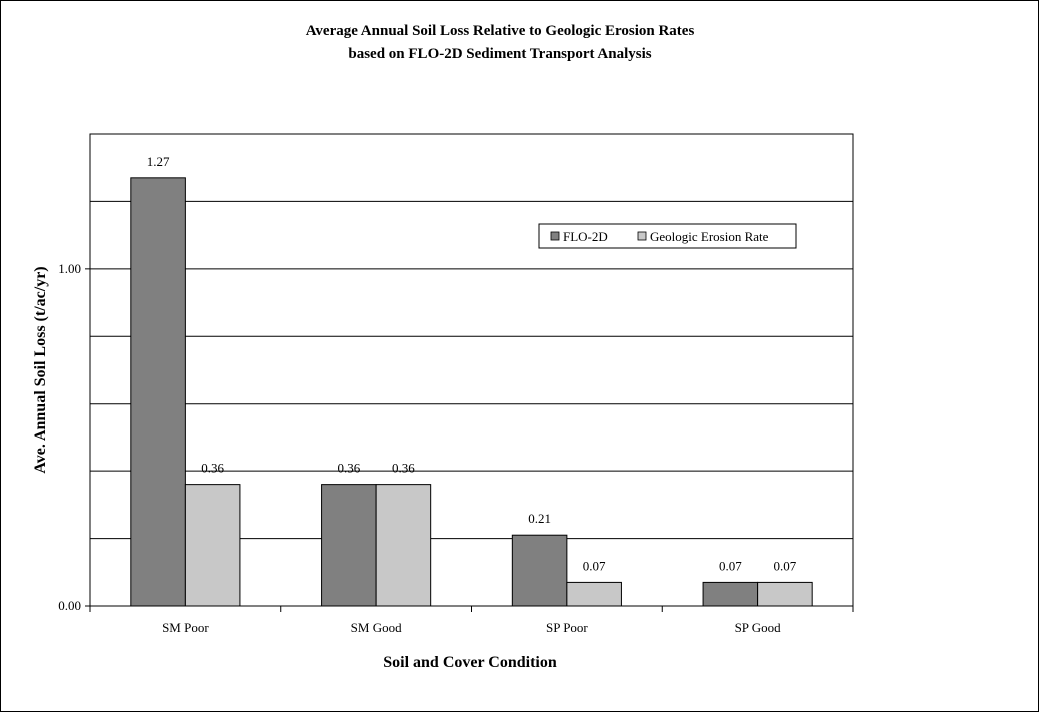 Image resolution: width=1039 pixels, height=712 pixels. I want to click on data-label-series-1-0: 0.36, so click(212, 468).